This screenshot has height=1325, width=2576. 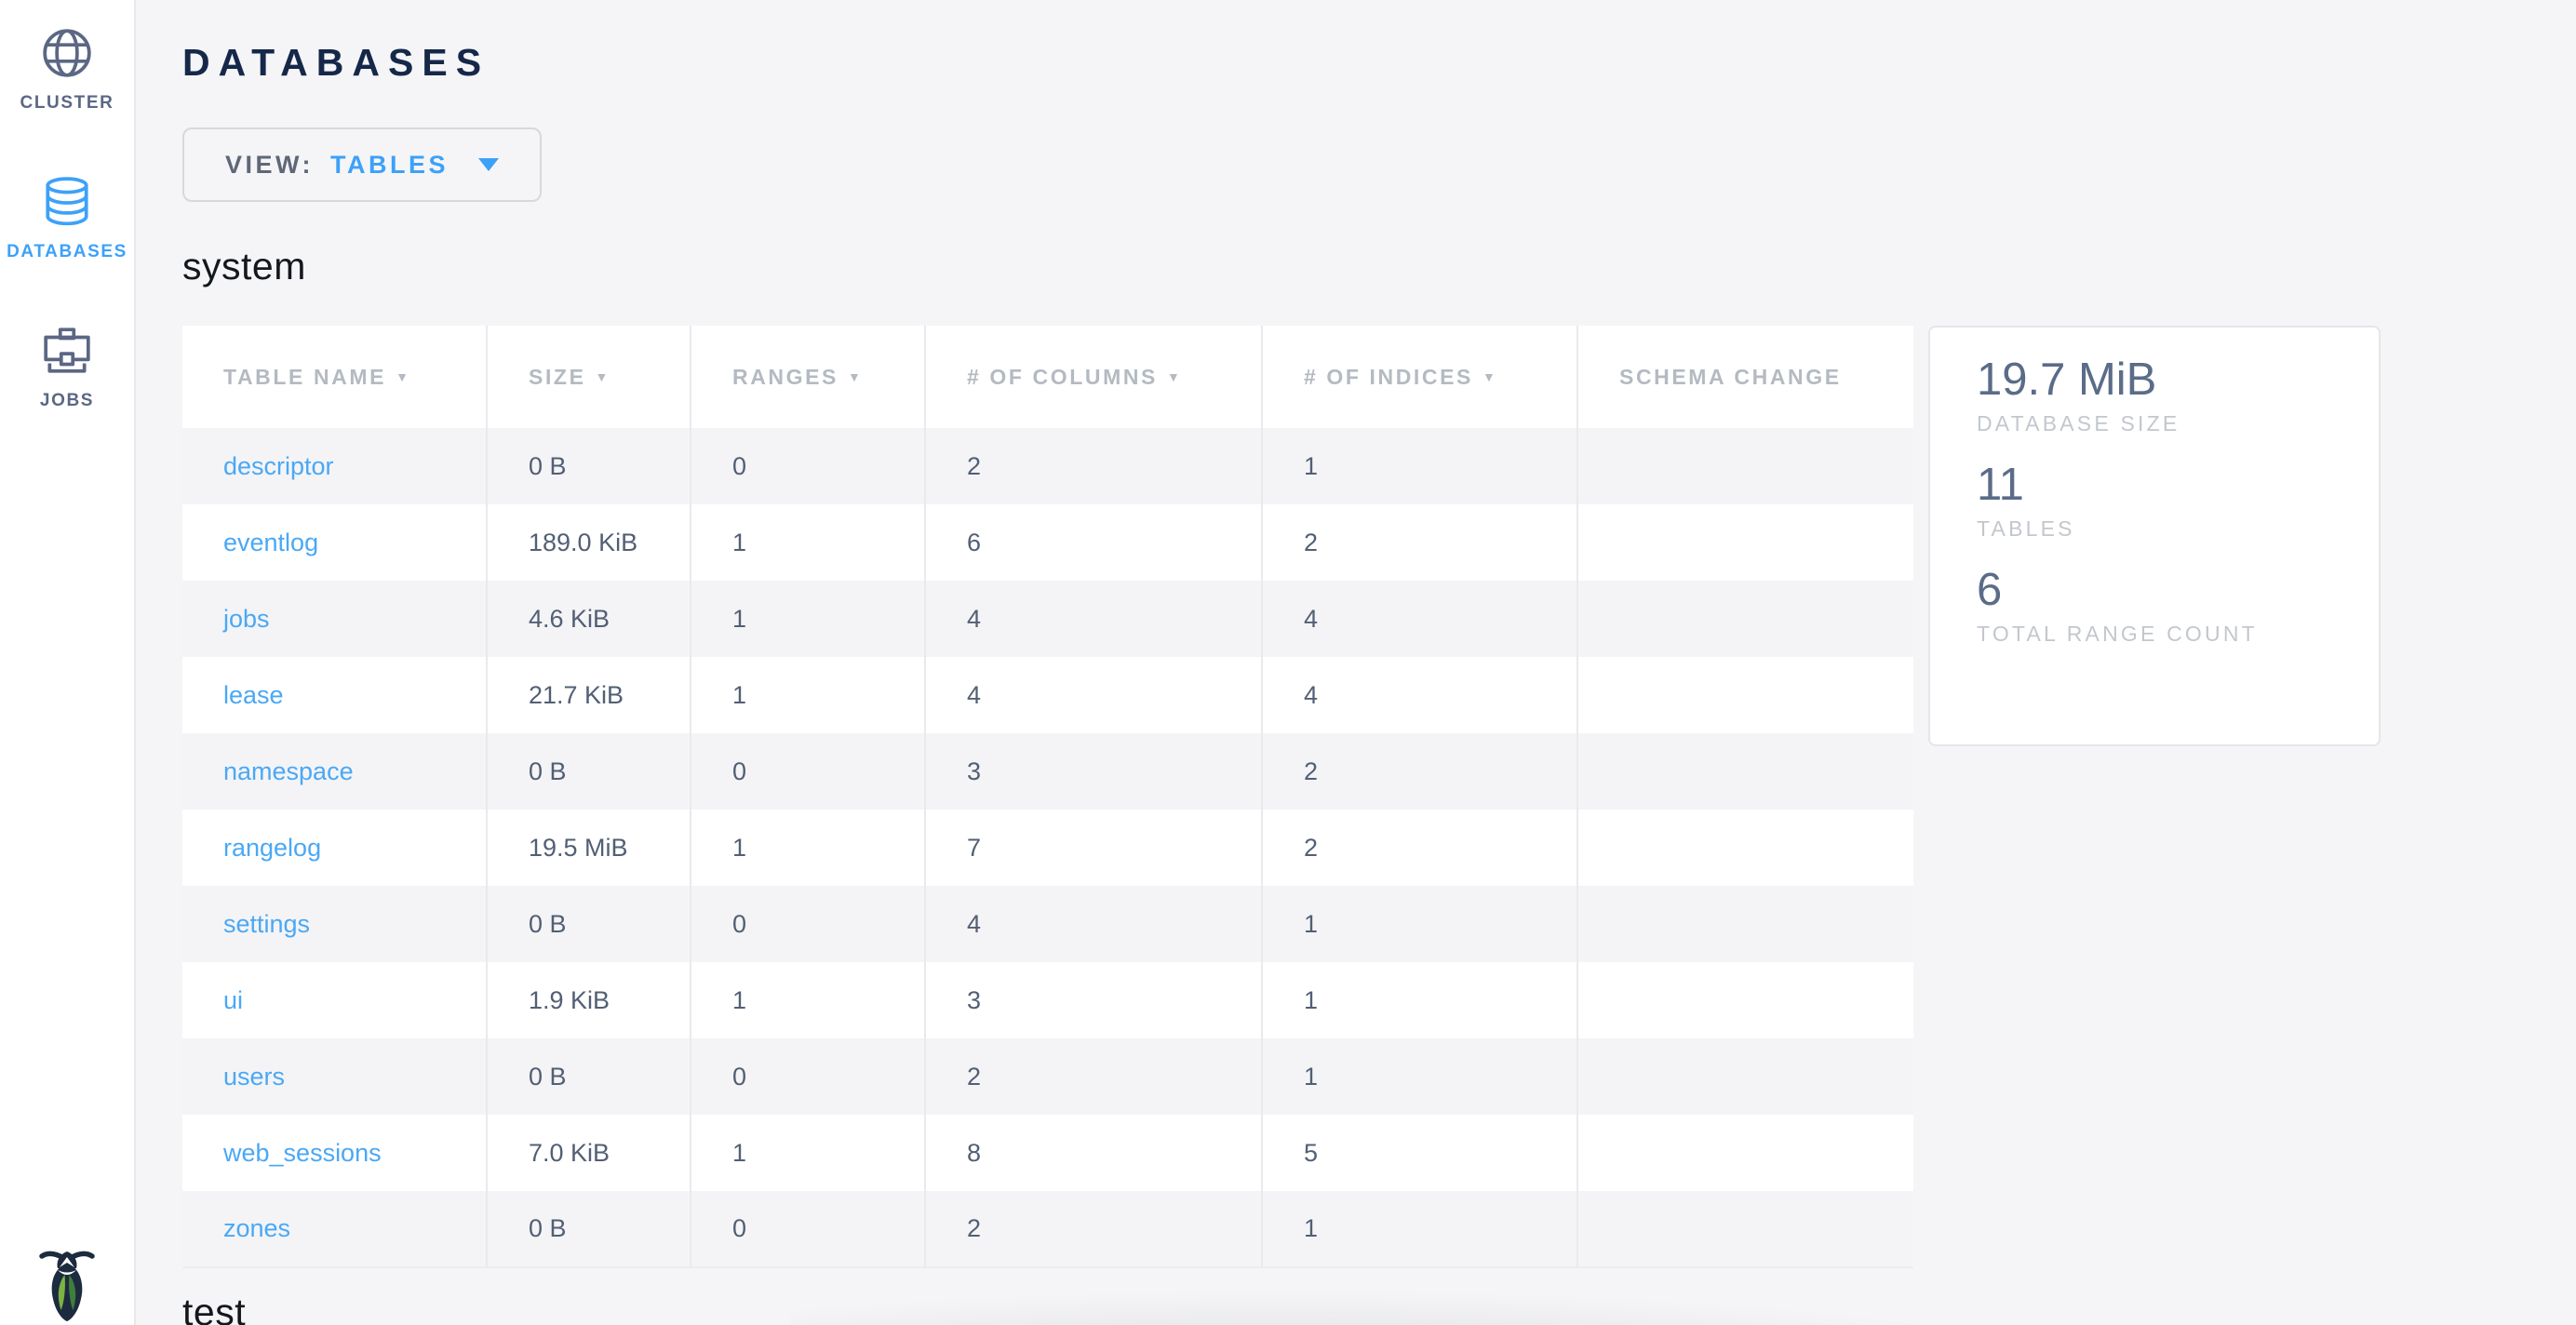 What do you see at coordinates (1420, 695) in the screenshot?
I see `indices-cell: 4` at bounding box center [1420, 695].